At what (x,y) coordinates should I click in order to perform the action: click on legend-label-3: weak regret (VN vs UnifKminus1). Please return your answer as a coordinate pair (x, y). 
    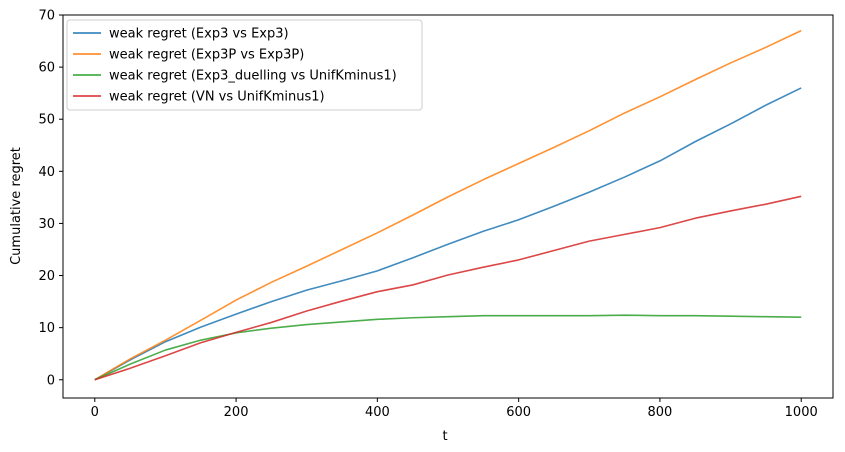
    Looking at the image, I should click on (217, 97).